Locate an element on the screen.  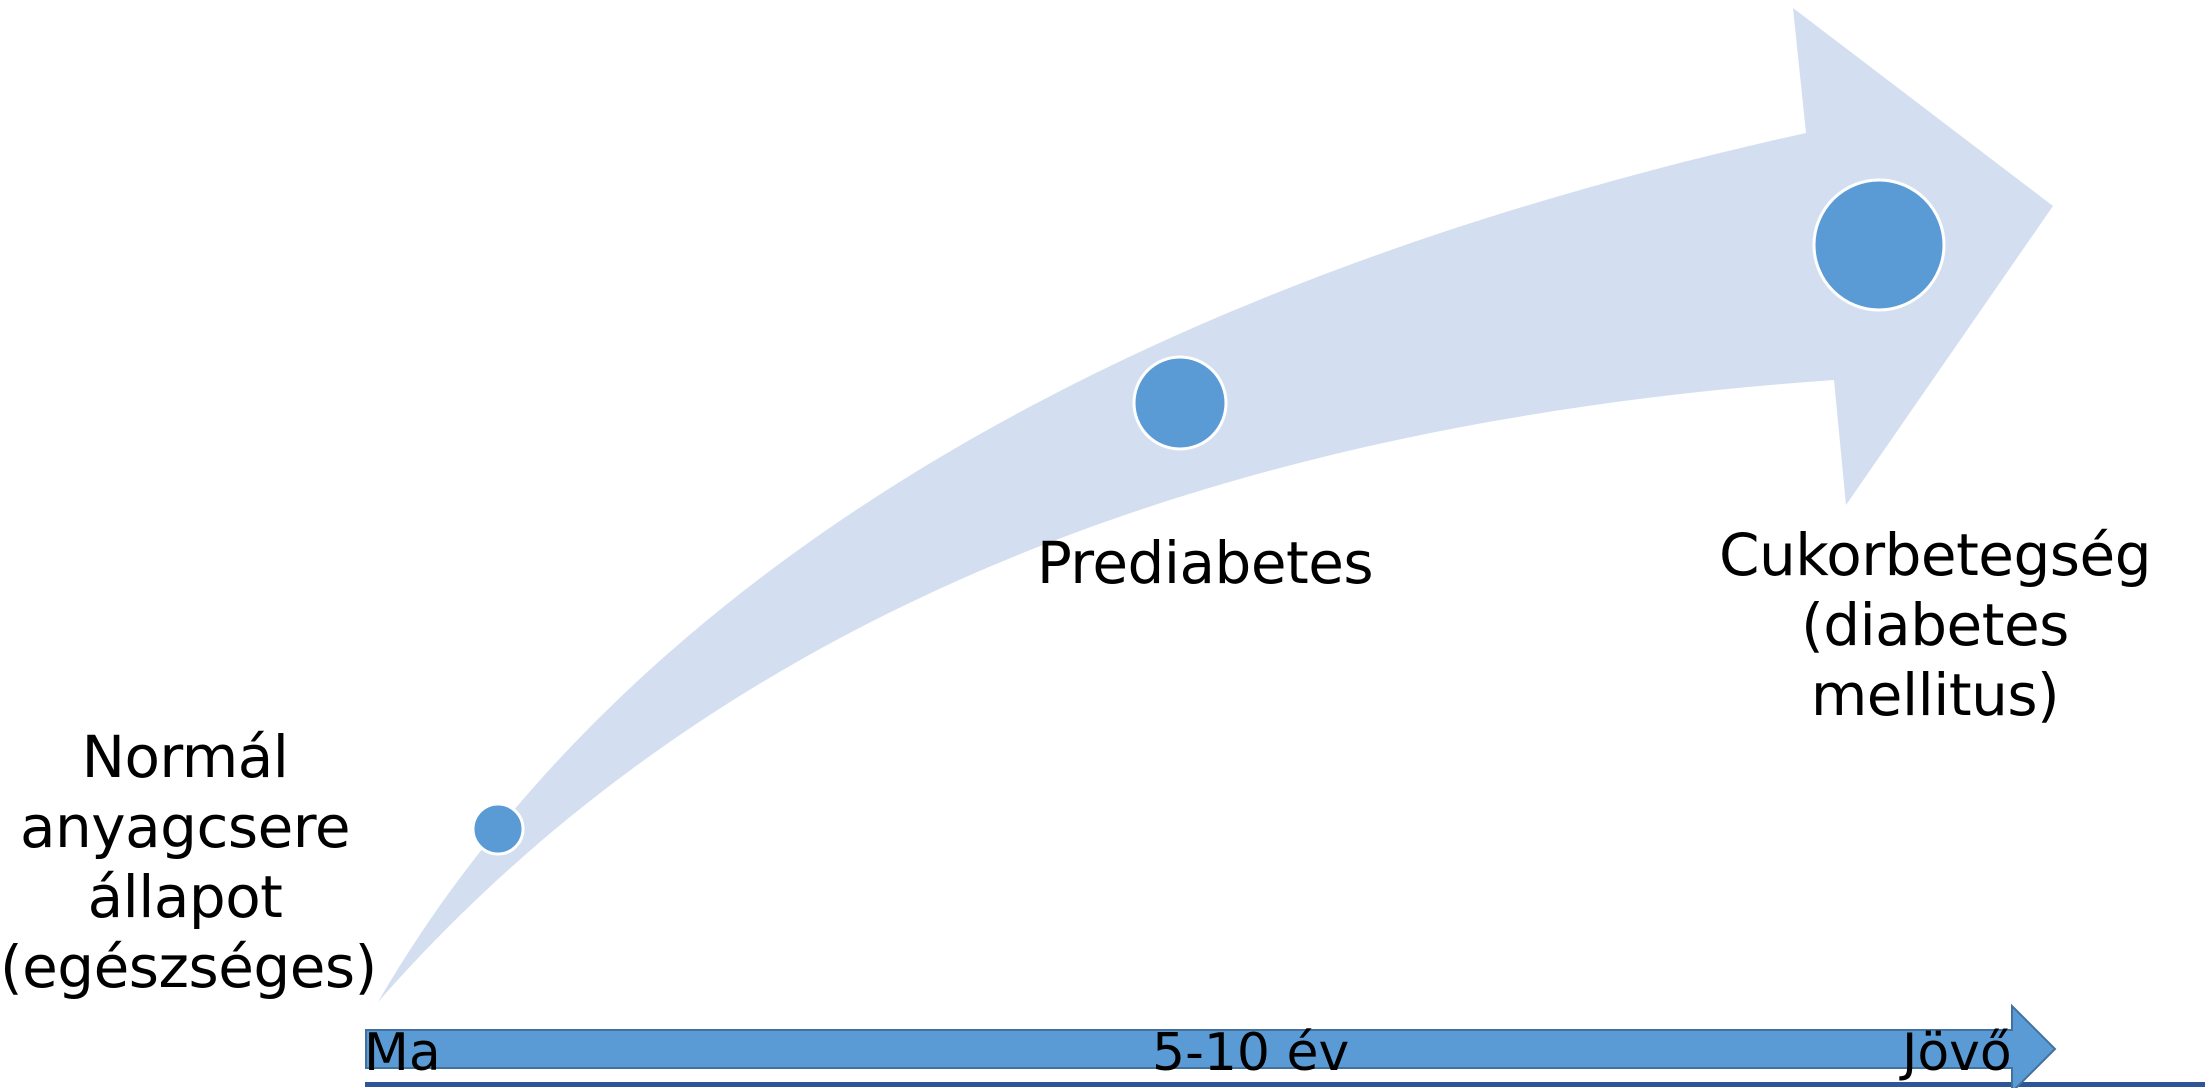
timeline-label-start: Ma is located at coordinates (402, 1053).